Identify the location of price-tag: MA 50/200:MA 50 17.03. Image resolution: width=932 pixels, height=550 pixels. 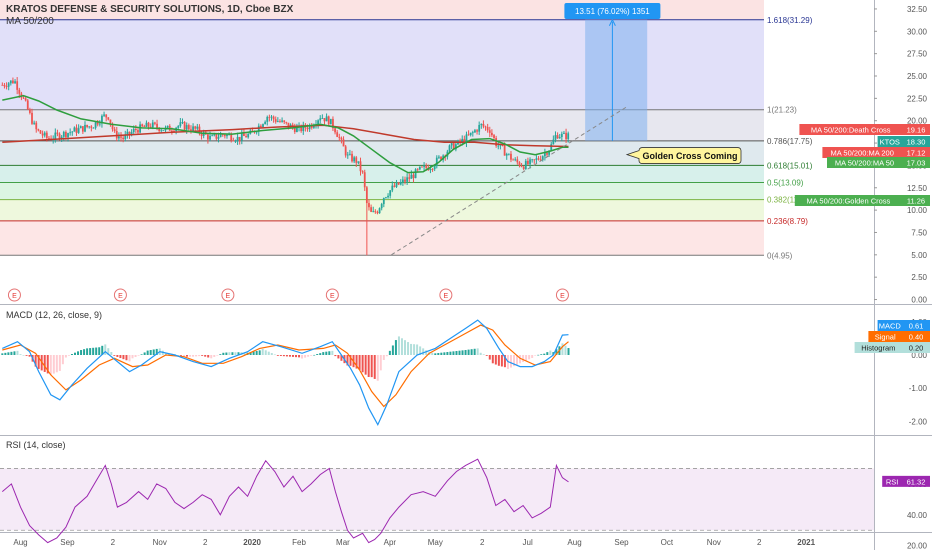
(878, 162).